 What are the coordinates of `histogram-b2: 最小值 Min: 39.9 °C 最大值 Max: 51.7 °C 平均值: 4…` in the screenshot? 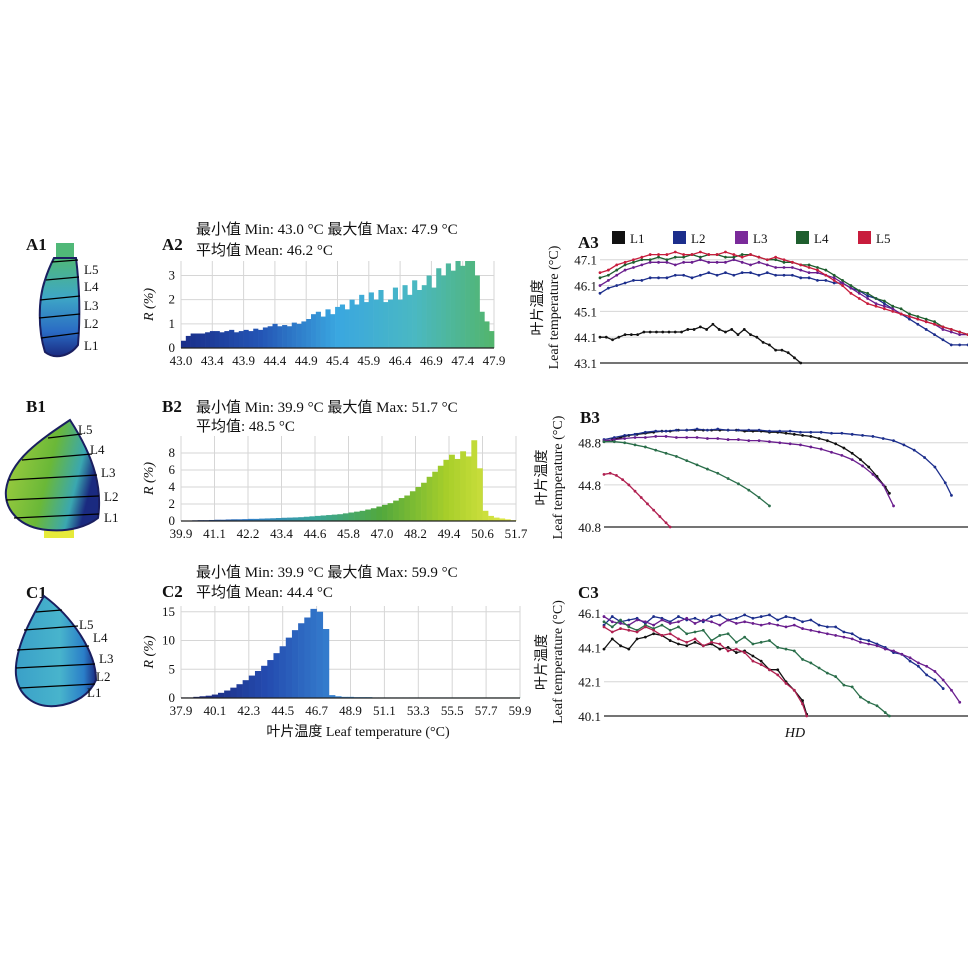 It's located at (335, 469).